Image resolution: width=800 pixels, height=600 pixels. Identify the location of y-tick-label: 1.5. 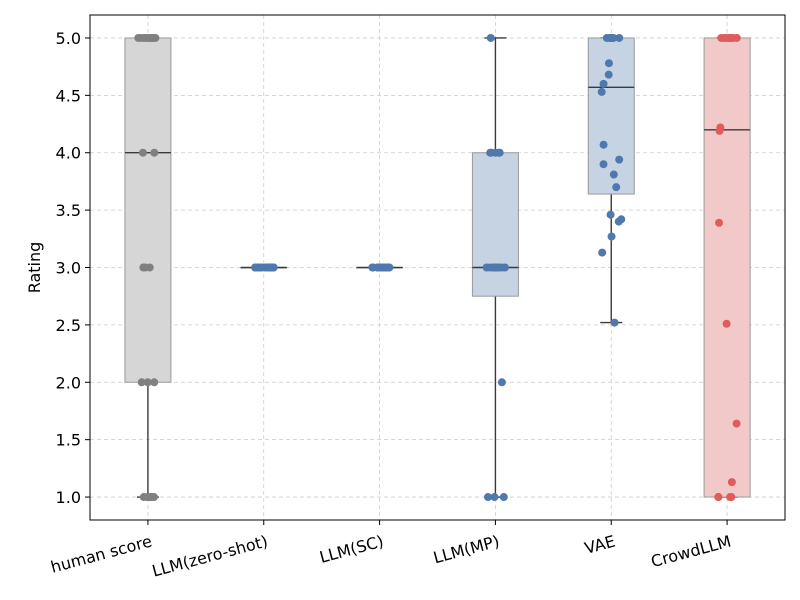
(68, 440).